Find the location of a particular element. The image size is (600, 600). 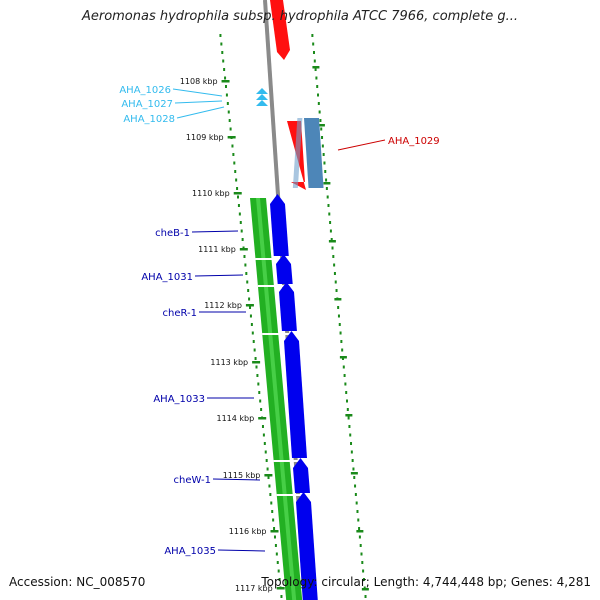

kbp-tick-label: 1112 kbp is located at coordinates (223, 305).